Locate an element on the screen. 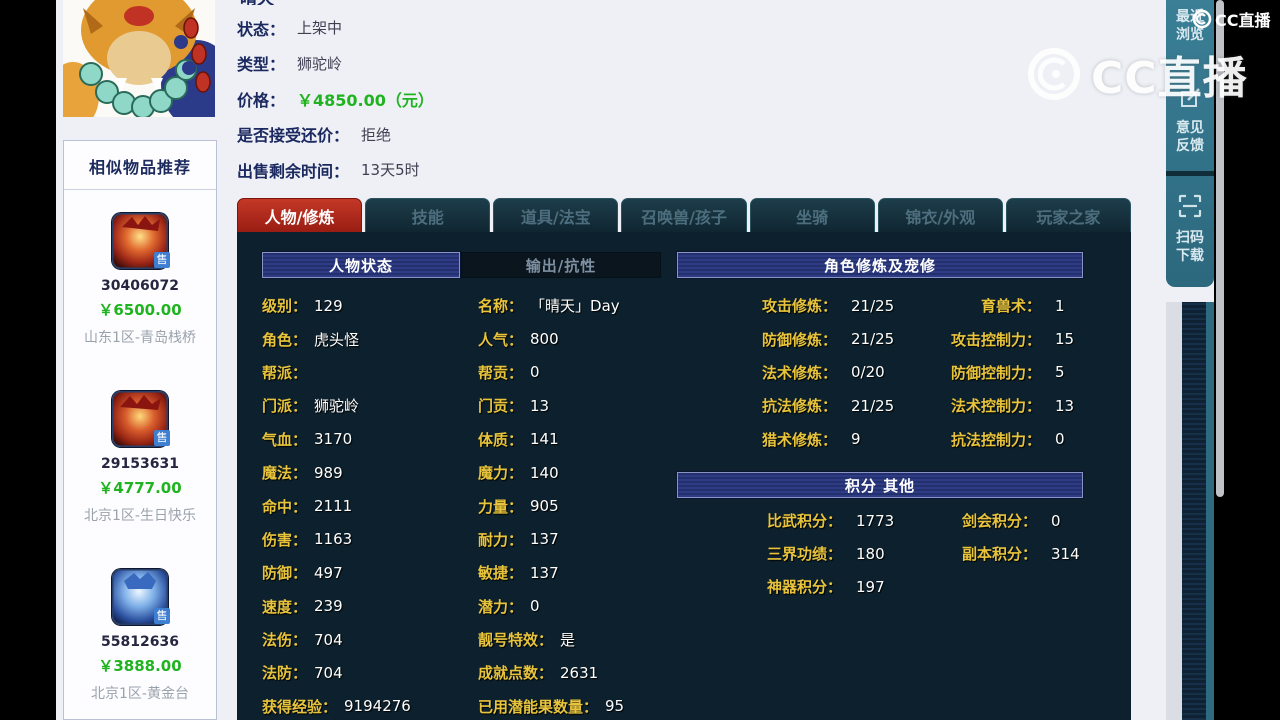 Image resolution: width=1280 pixels, height=720 pixels. listing-price-row: 价格： ￥4850.00（元） is located at coordinates (547, 99).